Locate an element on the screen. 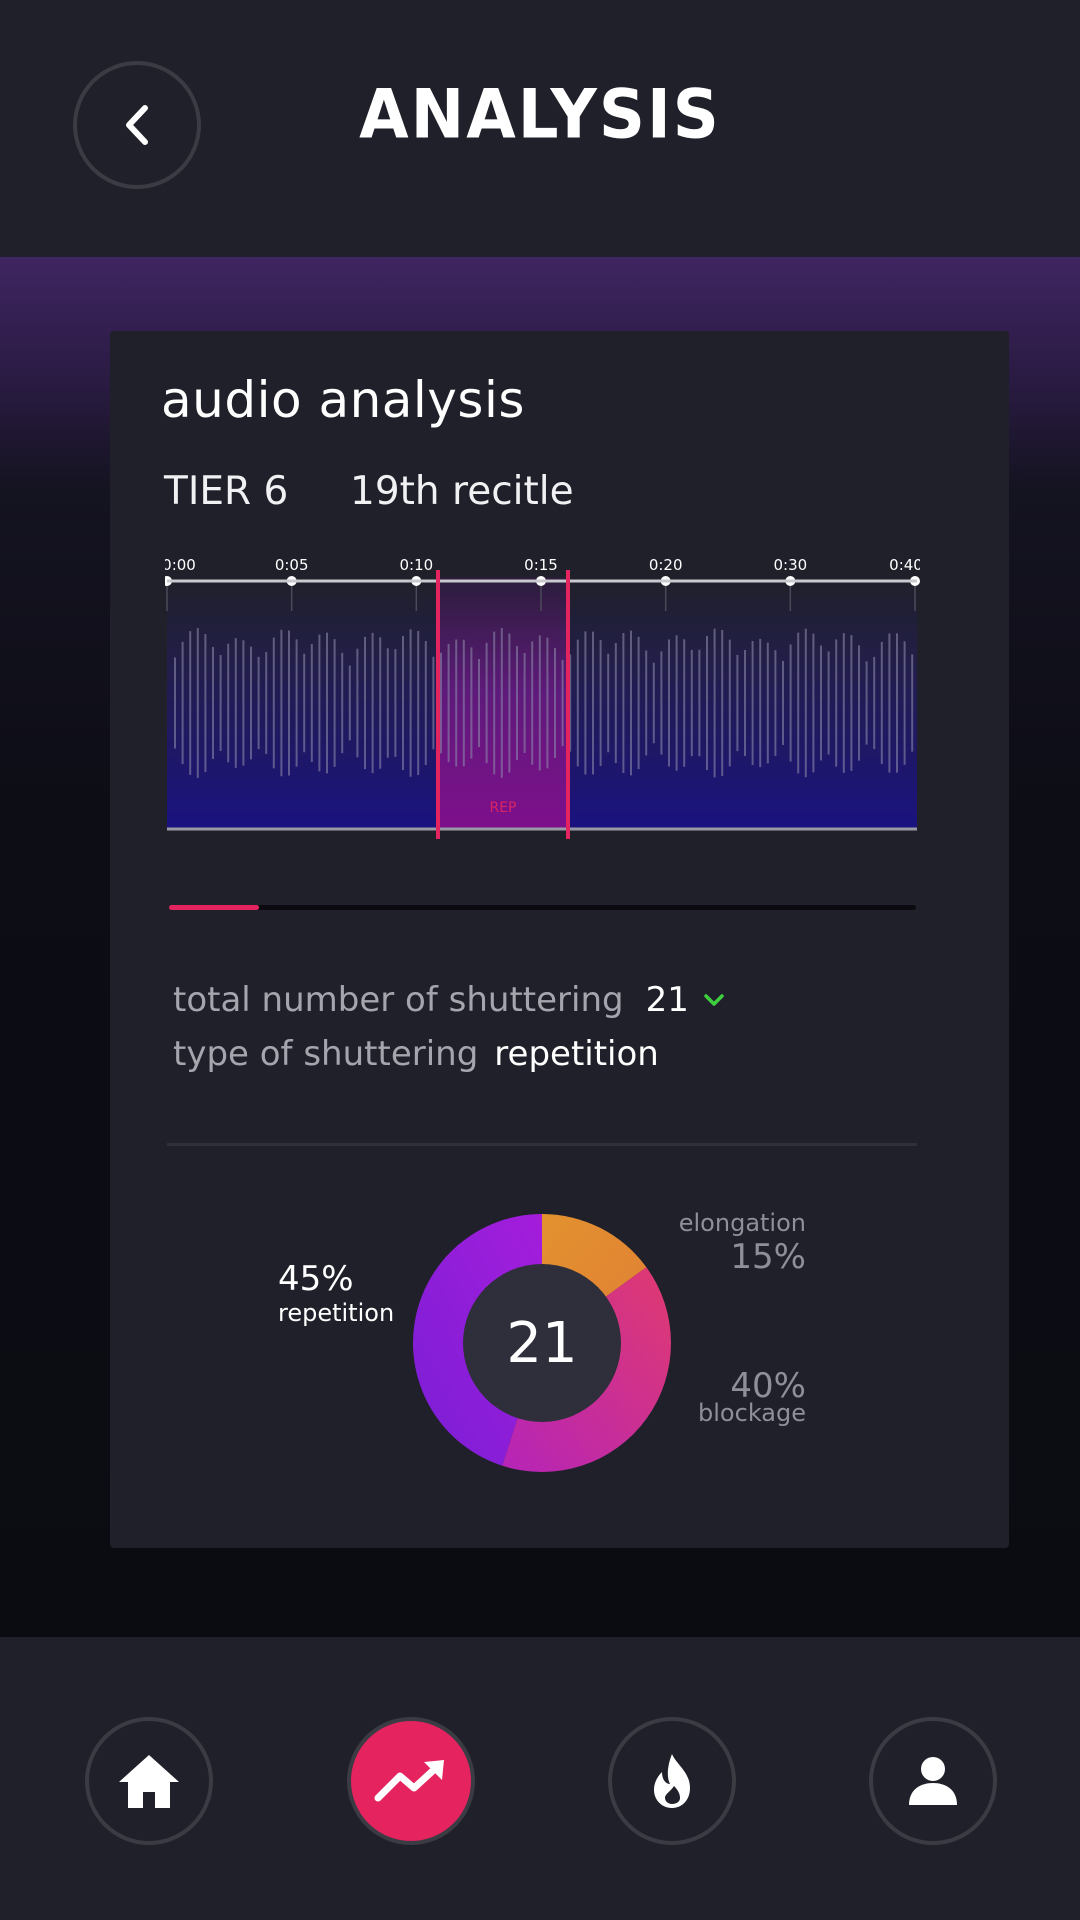 The image size is (1080, 1920). flame-icon is located at coordinates (672, 1781).